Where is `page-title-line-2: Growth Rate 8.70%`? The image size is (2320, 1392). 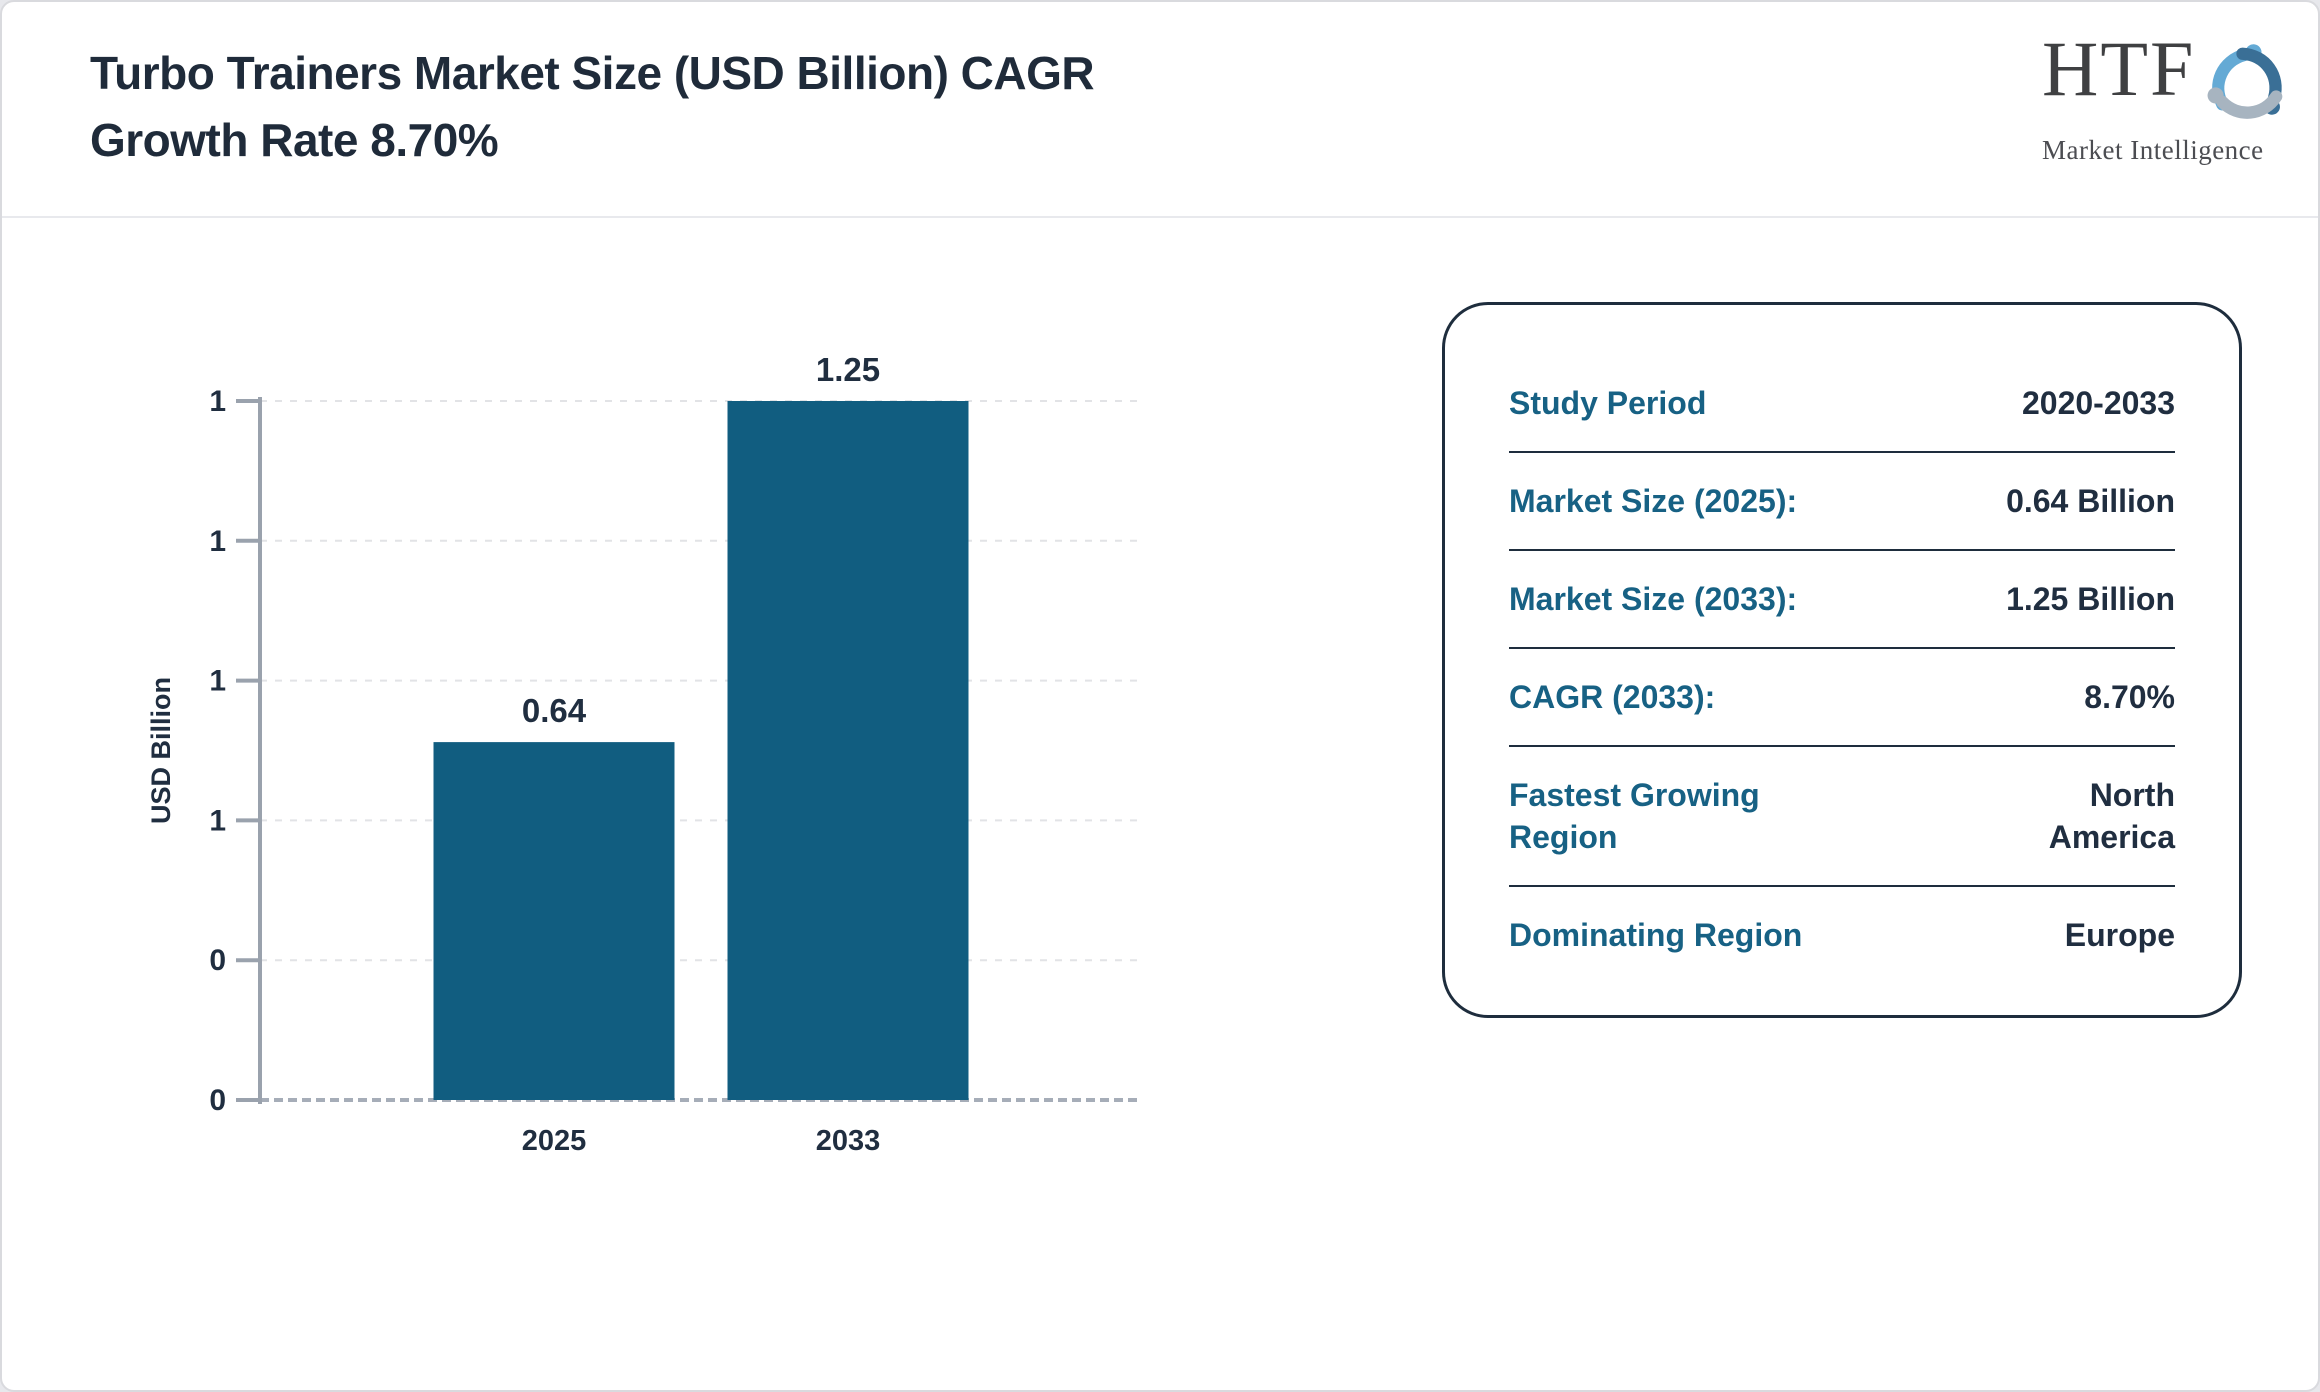
page-title-line-2: Growth Rate 8.70% is located at coordinates (294, 140).